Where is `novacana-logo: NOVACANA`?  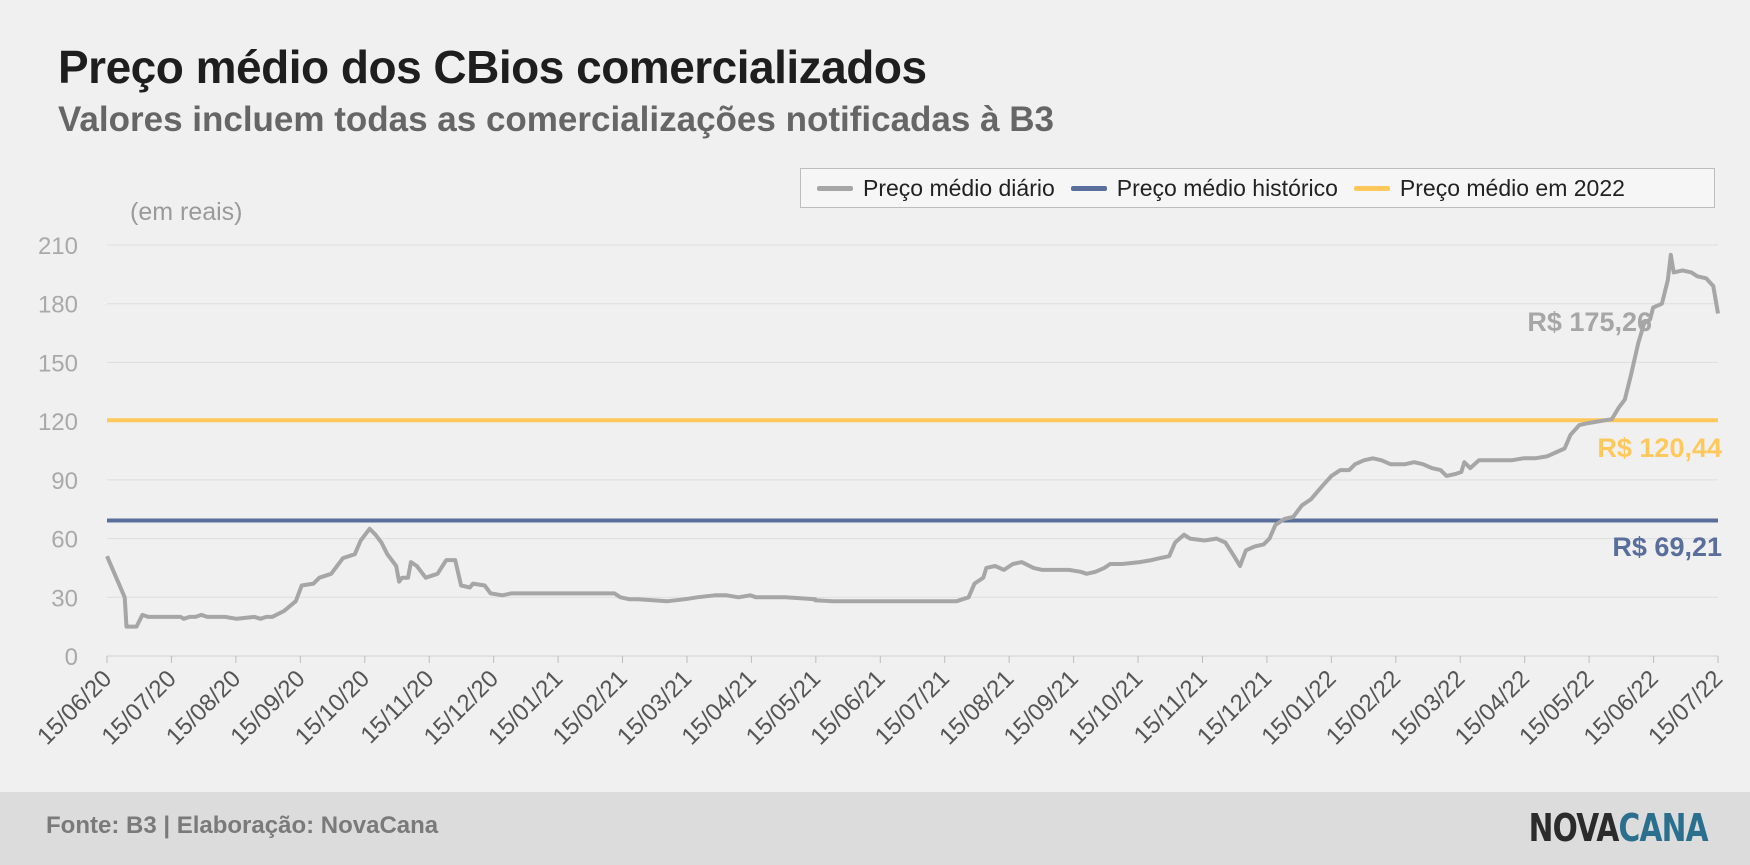
novacana-logo: NOVACANA is located at coordinates (1618, 828).